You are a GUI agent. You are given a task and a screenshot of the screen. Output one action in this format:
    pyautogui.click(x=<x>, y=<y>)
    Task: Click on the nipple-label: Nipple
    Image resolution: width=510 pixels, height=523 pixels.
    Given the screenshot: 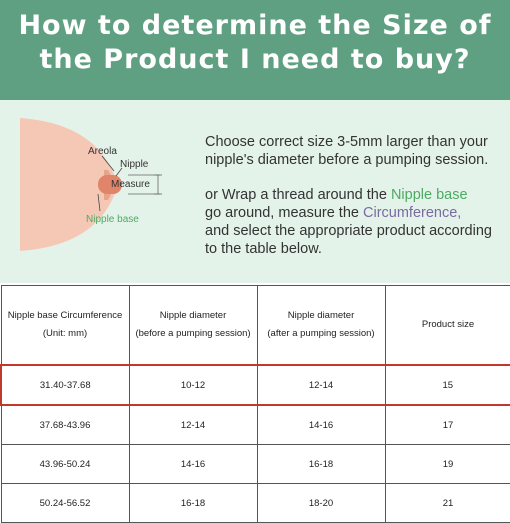 What is the action you would take?
    pyautogui.click(x=134, y=164)
    